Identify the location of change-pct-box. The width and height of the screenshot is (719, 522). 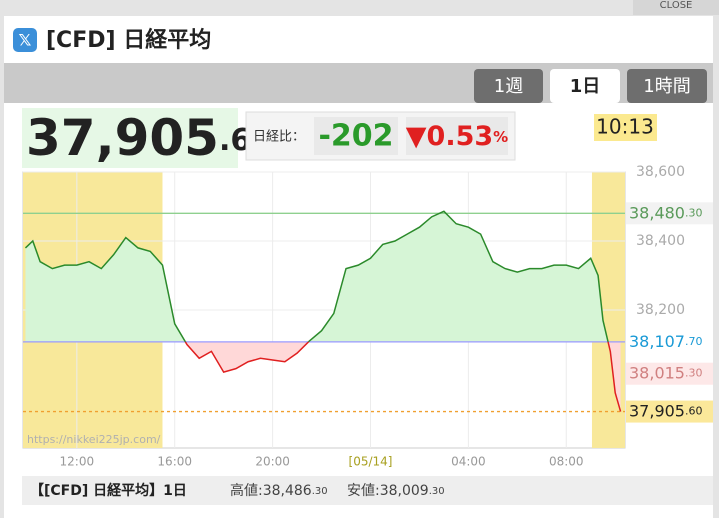
(457, 136).